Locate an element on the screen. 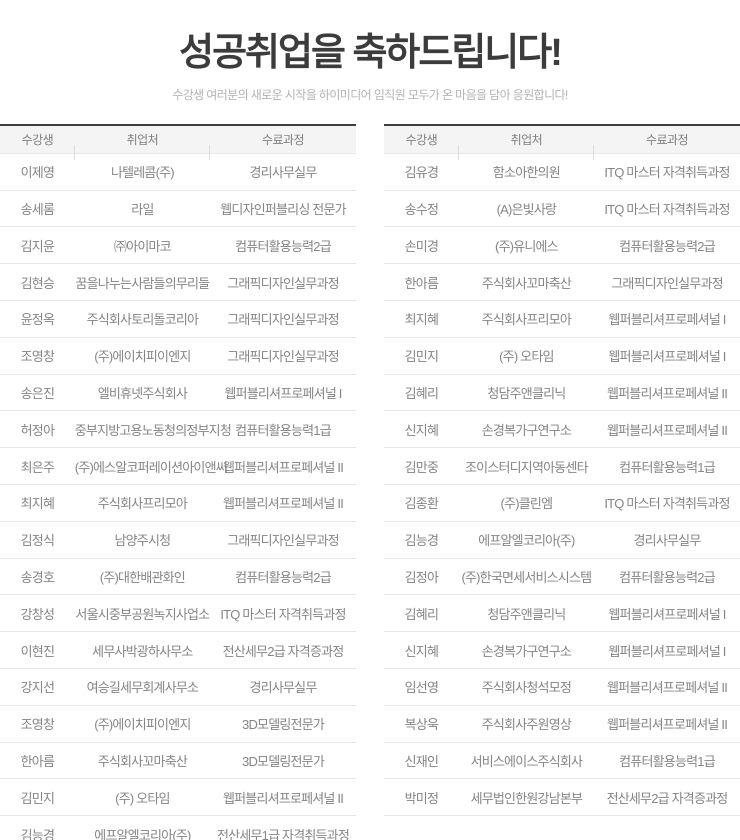  student-name-cell: 김만중 is located at coordinates (421, 466).